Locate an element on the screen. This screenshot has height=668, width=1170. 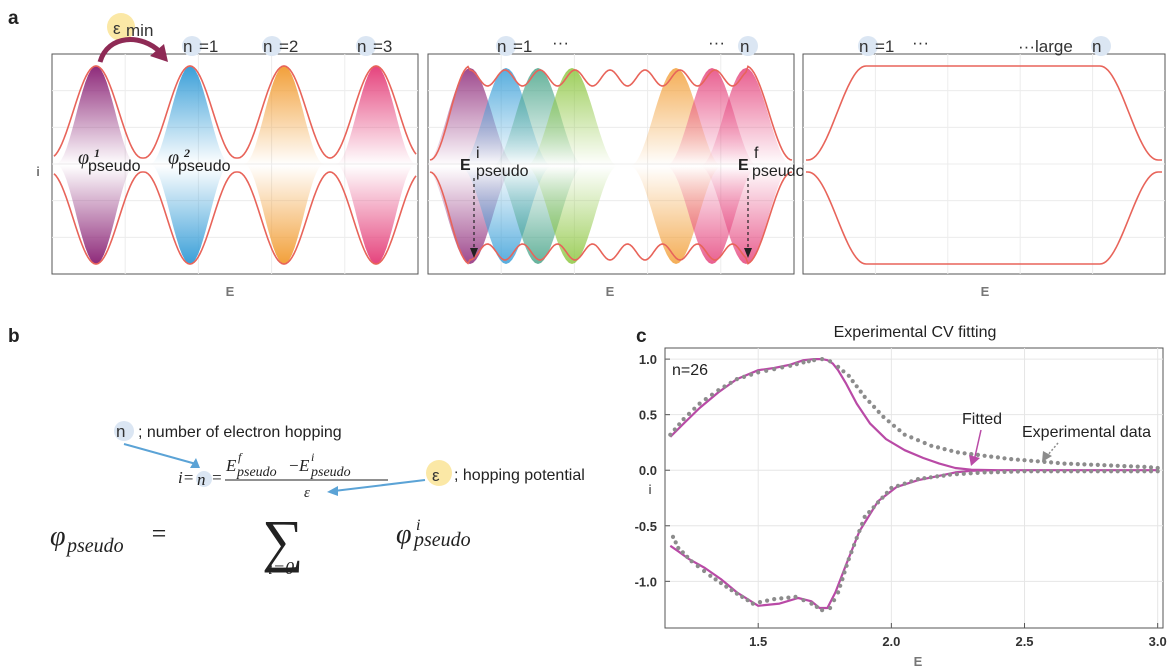
svg-text: E is located at coordinates (743, 165).